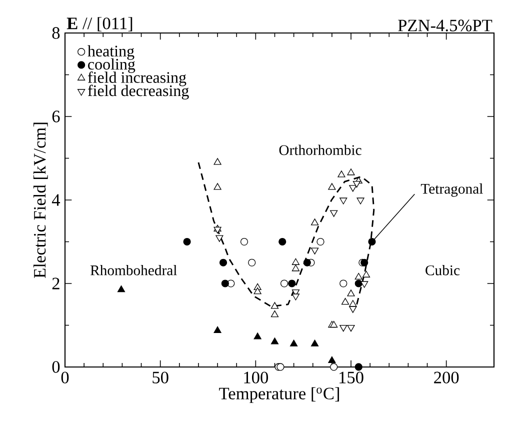 The height and width of the screenshot is (422, 508). Describe the element at coordinates (56, 284) in the screenshot. I see `y-tick-label: 2` at that location.